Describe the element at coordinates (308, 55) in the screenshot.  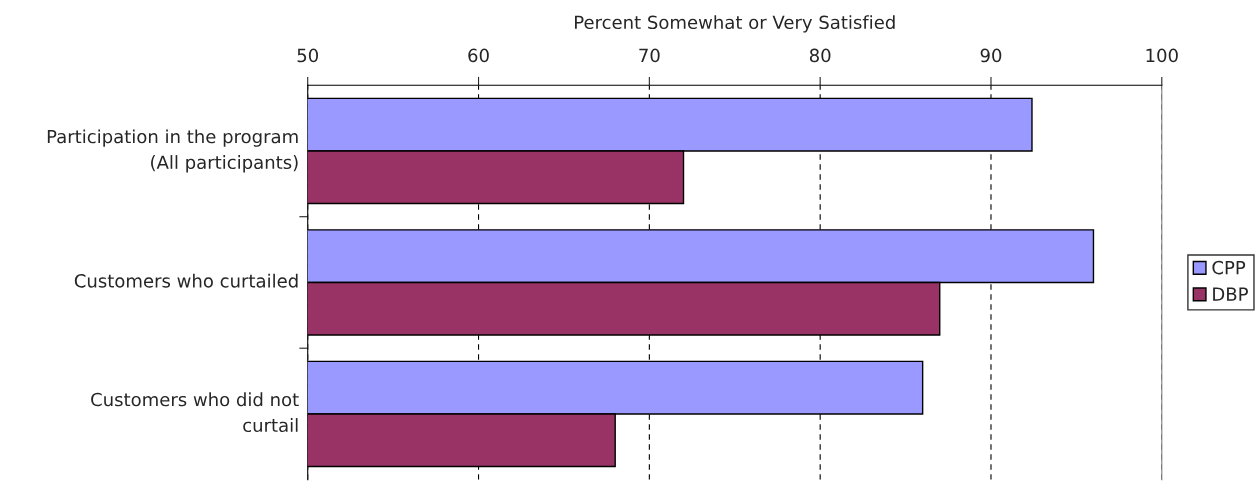
I see `x-tick-label: 50` at that location.